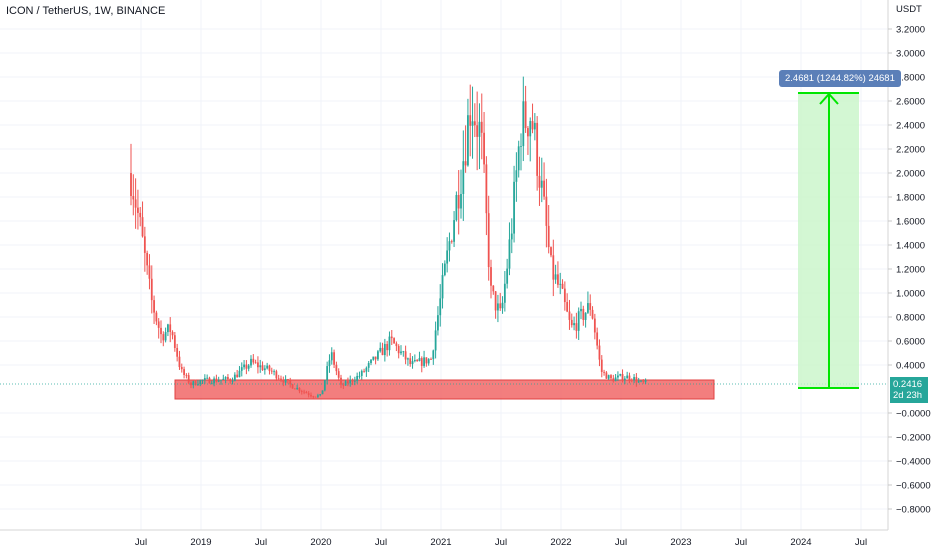 The height and width of the screenshot is (550, 932). Describe the element at coordinates (913, 414) in the screenshot. I see `price-tick-label: −0.0000` at that location.